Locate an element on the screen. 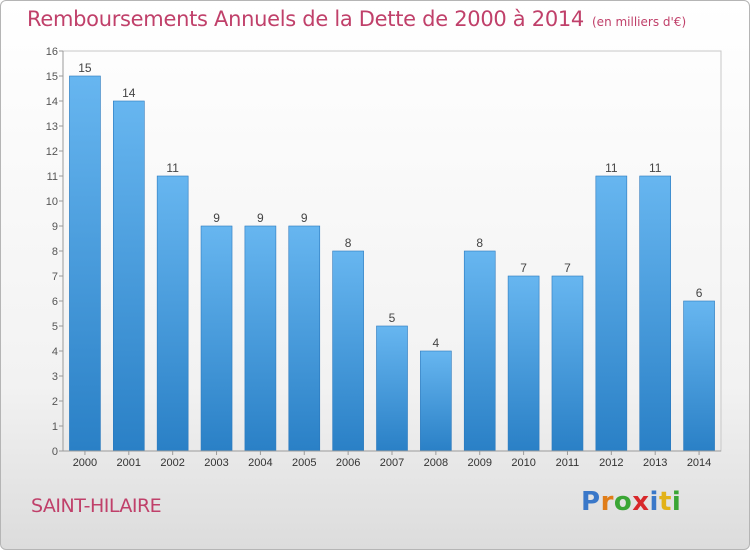 This screenshot has width=750, height=550. y-tick-label: 9 is located at coordinates (55, 227).